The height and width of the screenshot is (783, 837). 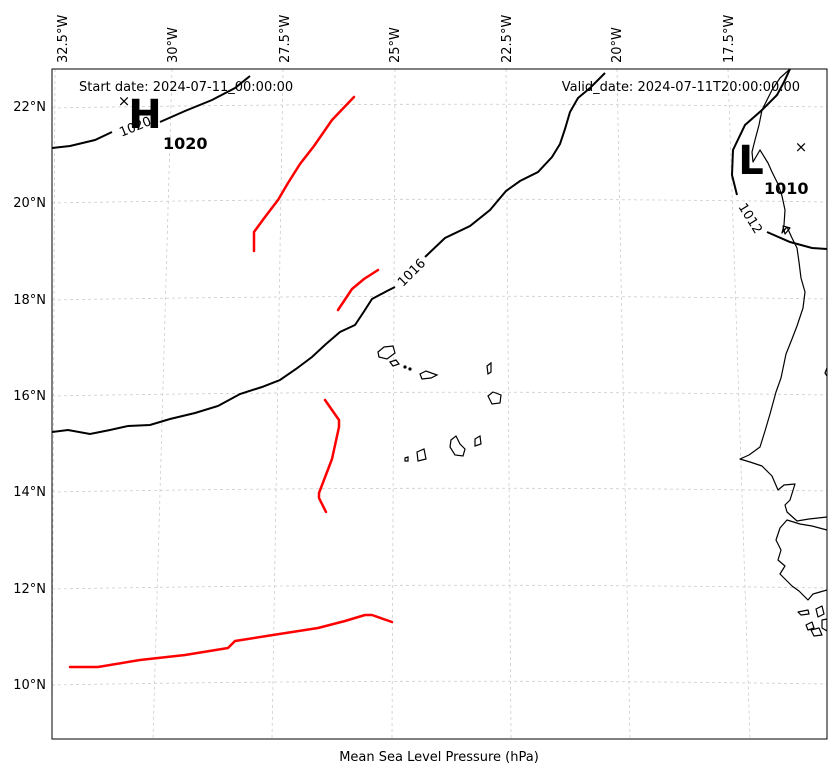 I want to click on lon-label-22-5w: 22.5°W, so click(x=507, y=39).